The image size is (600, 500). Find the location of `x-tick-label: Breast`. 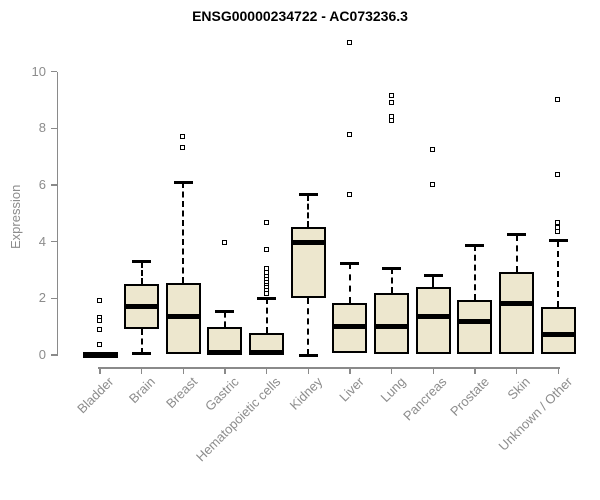

x-tick-label: Breast is located at coordinates (181, 393).